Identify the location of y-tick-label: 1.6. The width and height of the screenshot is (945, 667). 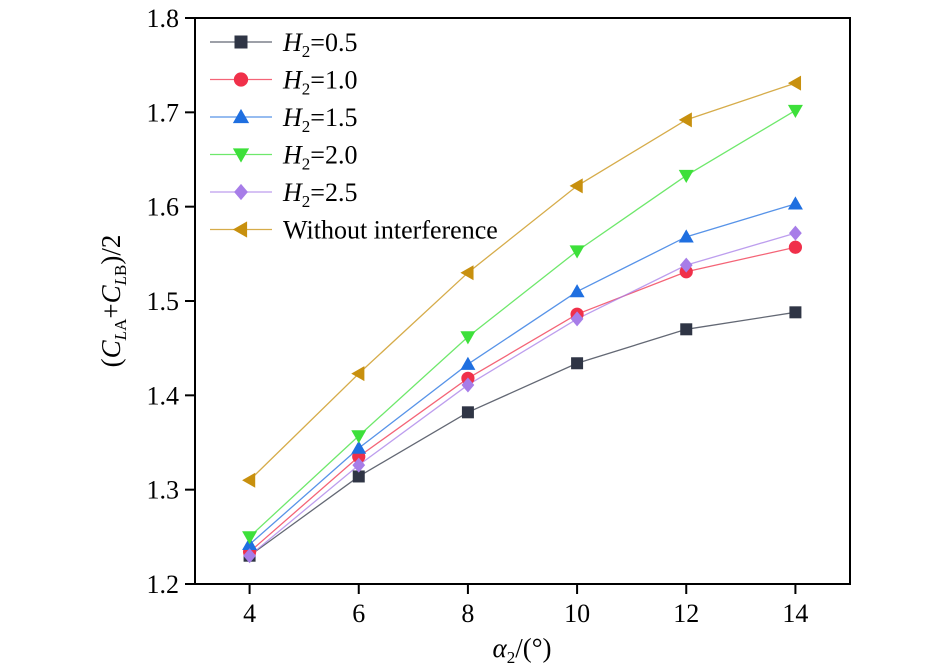
(163, 207).